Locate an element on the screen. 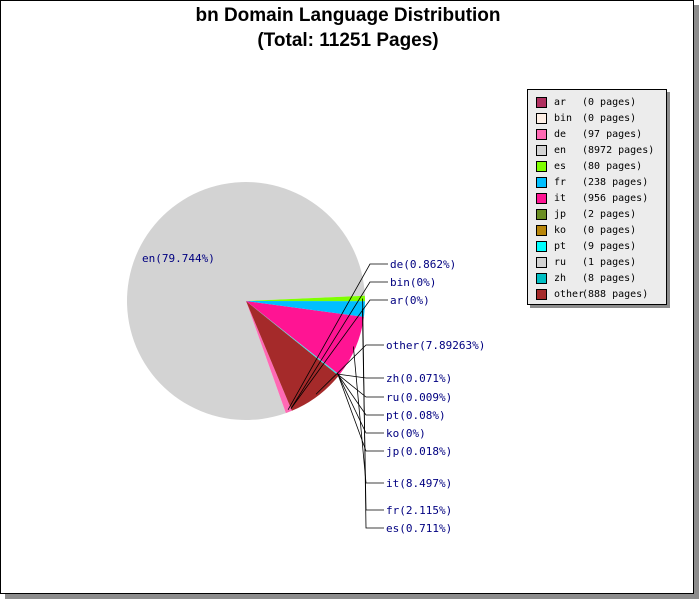  legend-item-jp: jp (2 pages) is located at coordinates (597, 214).